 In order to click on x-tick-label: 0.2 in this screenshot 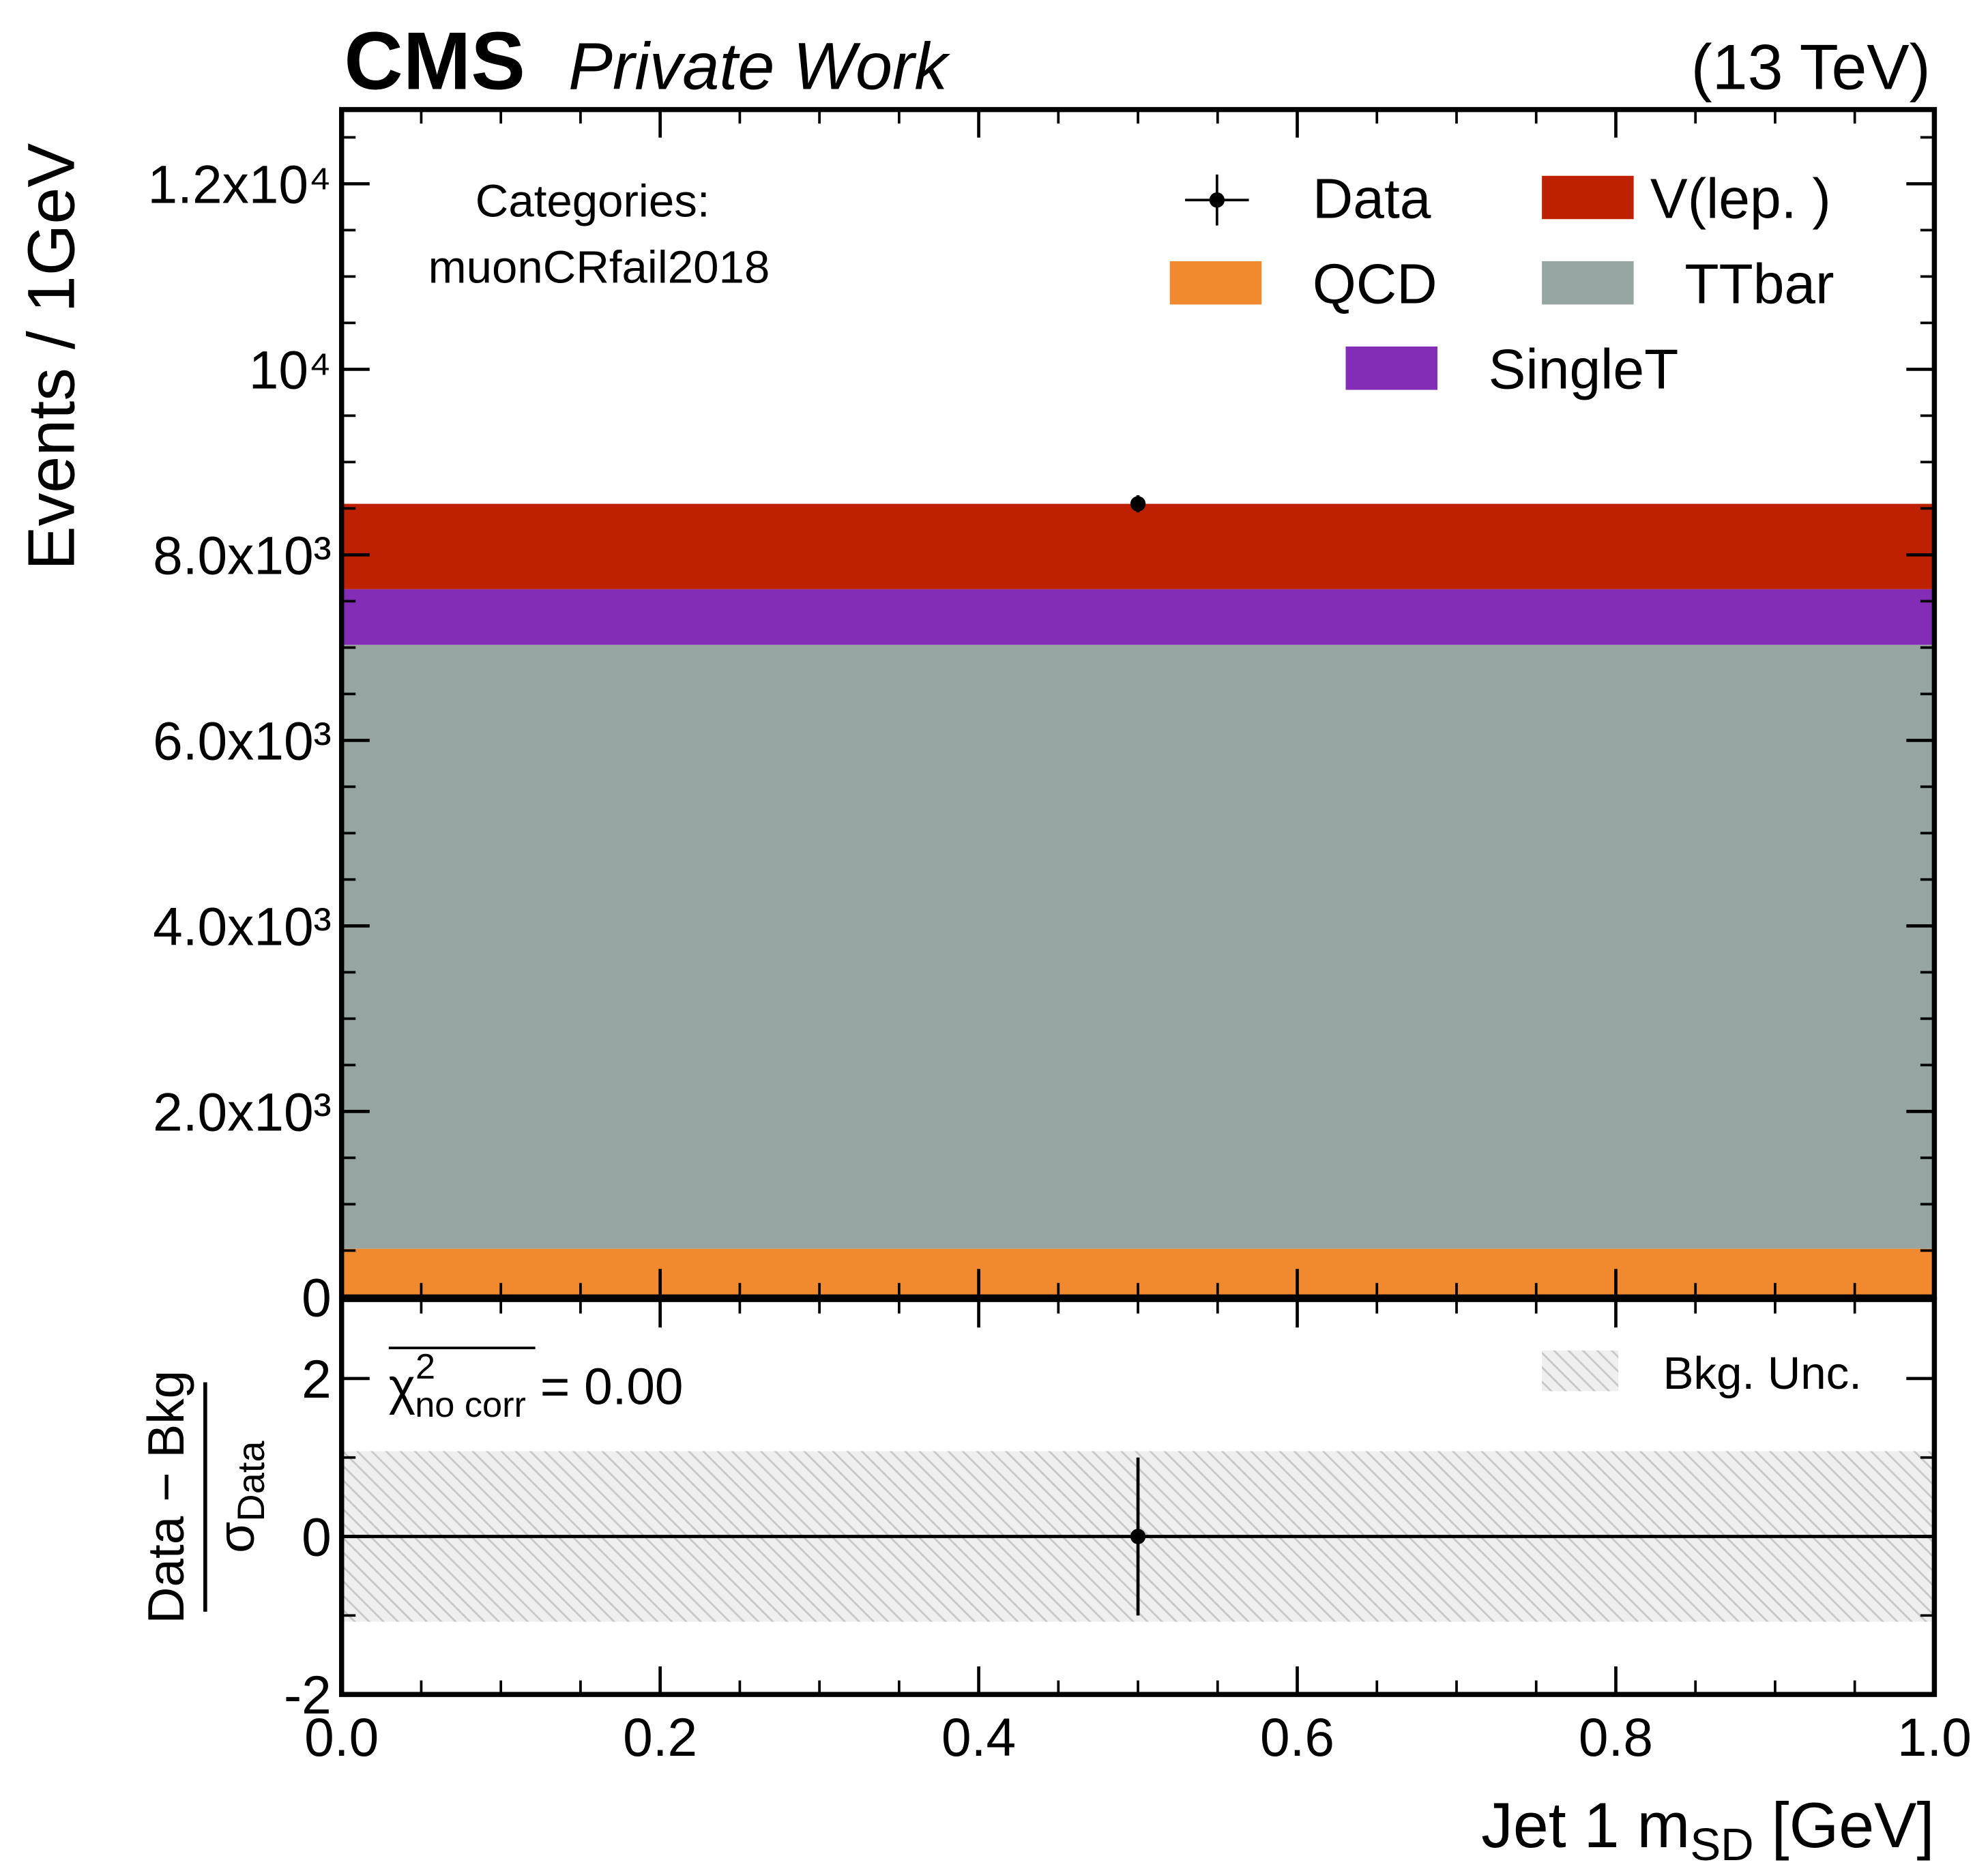, I will do `click(660, 1737)`.